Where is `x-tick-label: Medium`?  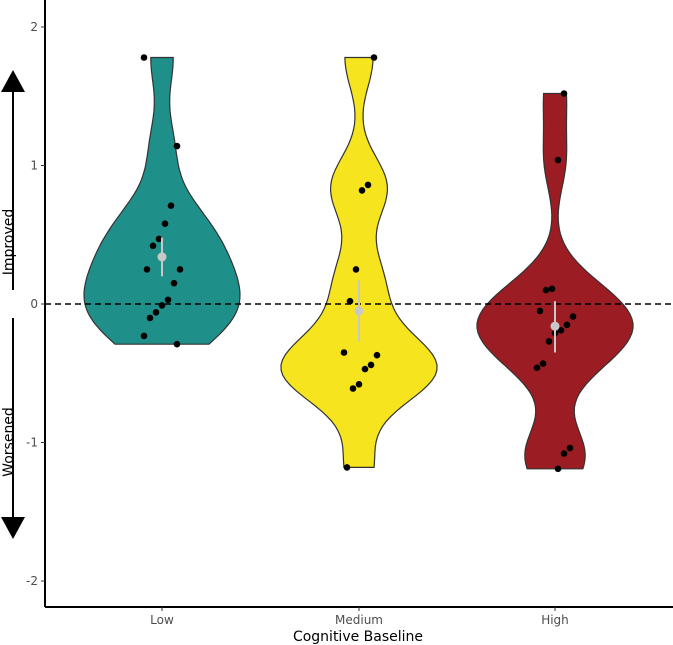
x-tick-label: Medium is located at coordinates (359, 620).